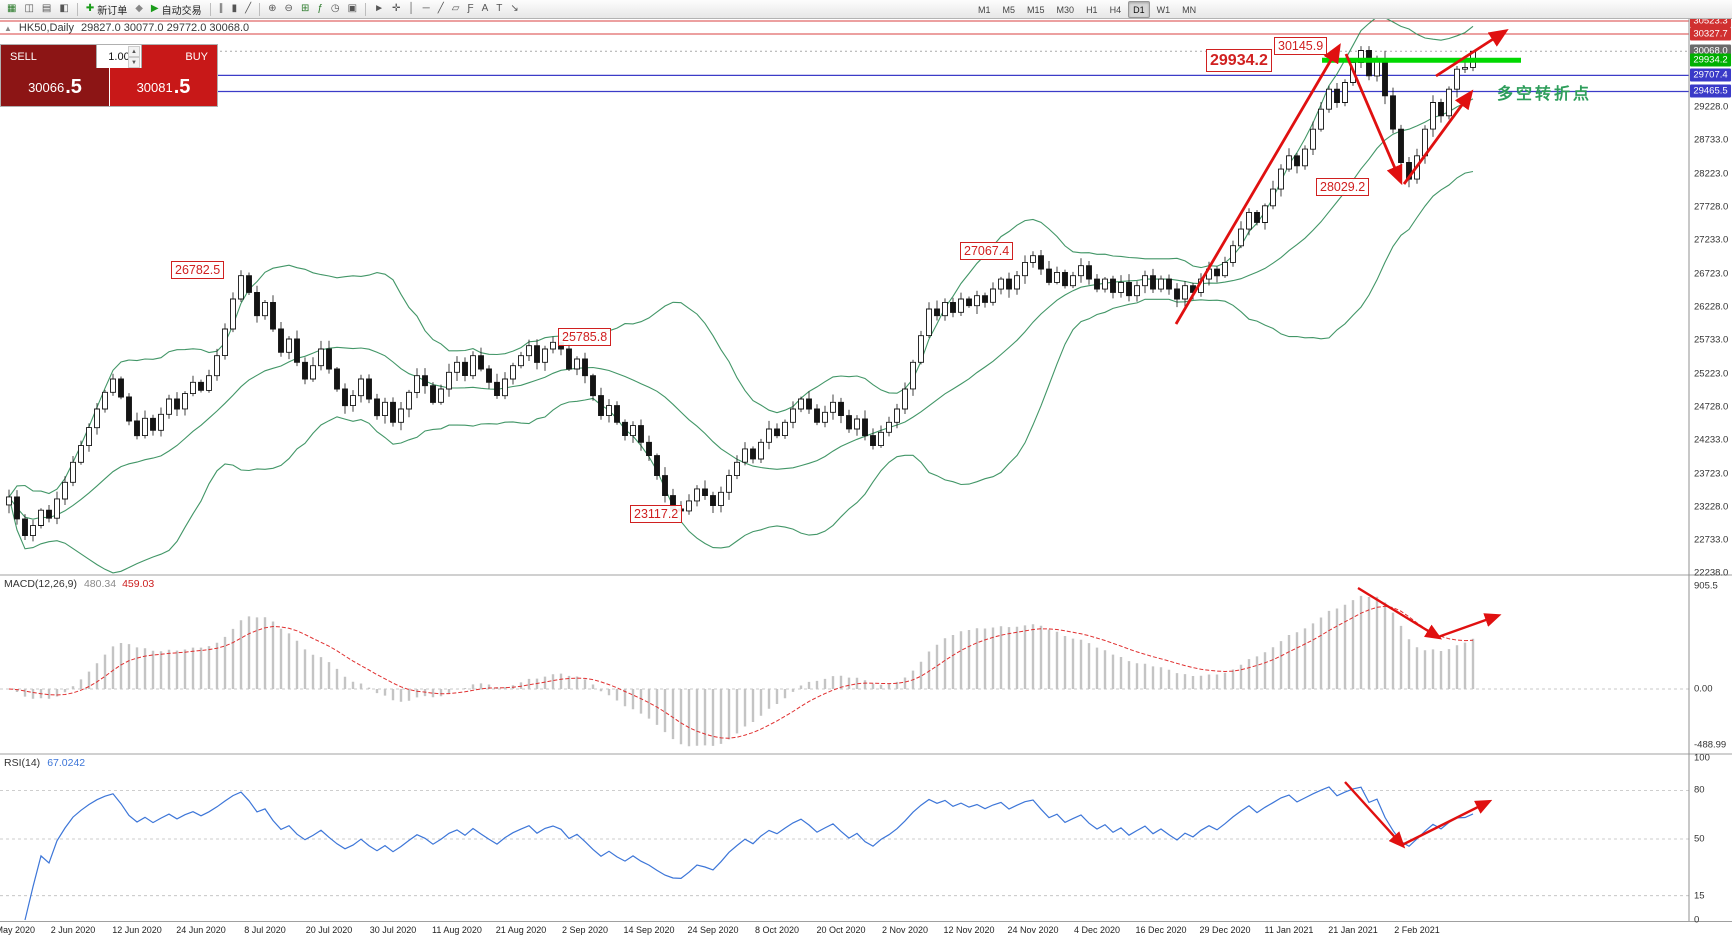  I want to click on macd-tick: -488.99, so click(1710, 745).